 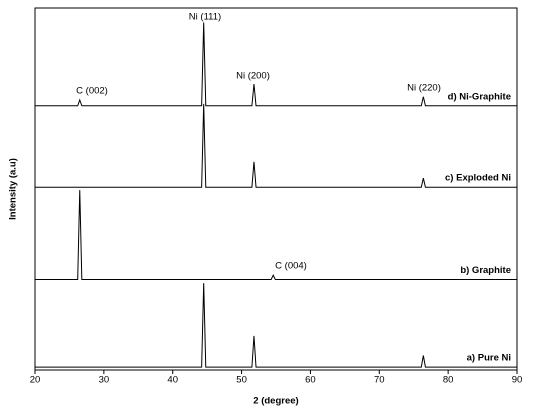 What do you see at coordinates (253, 76) in the screenshot?
I see `peak-annotation: Ni (200)` at bounding box center [253, 76].